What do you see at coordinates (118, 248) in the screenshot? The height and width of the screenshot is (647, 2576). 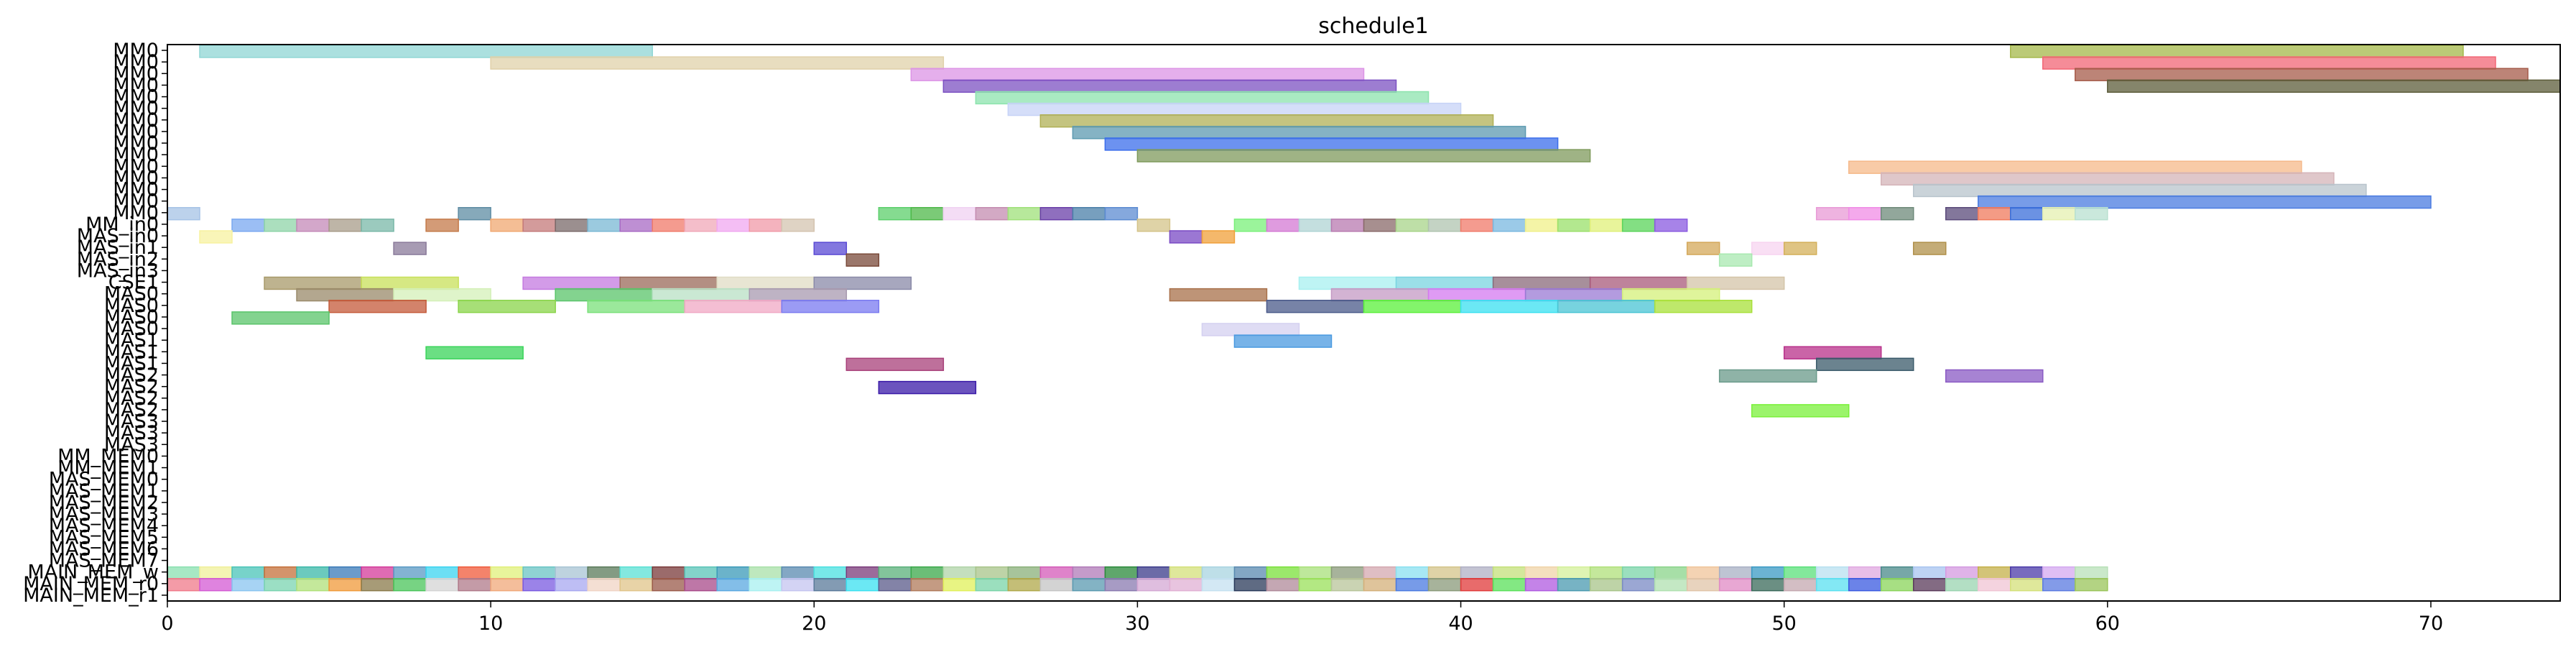 I see `y-tick-label: MAS_in1` at bounding box center [118, 248].